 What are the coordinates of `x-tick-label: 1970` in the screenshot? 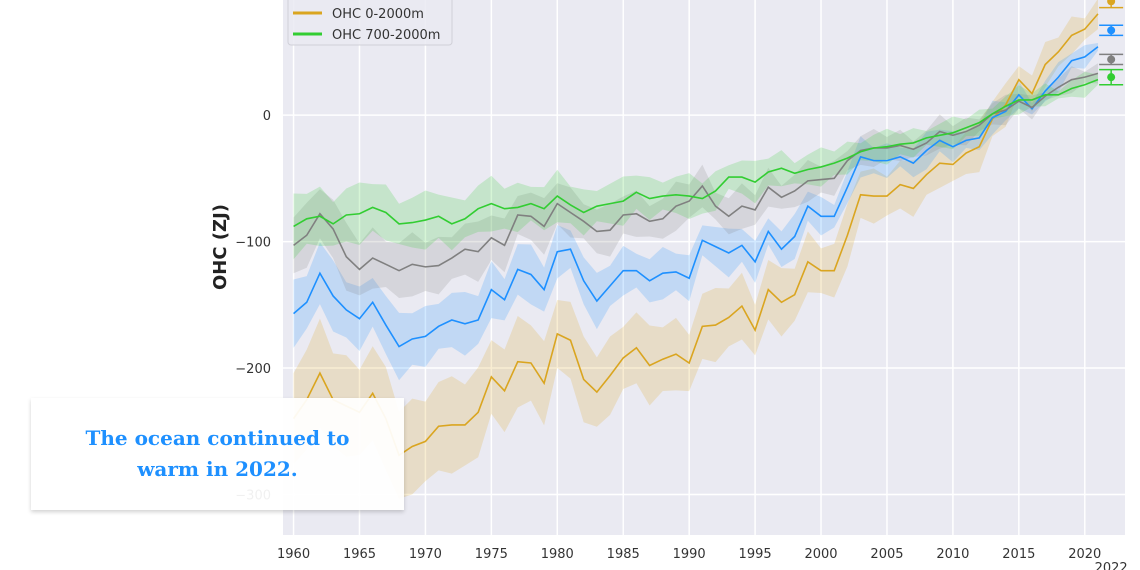 It's located at (425, 554).